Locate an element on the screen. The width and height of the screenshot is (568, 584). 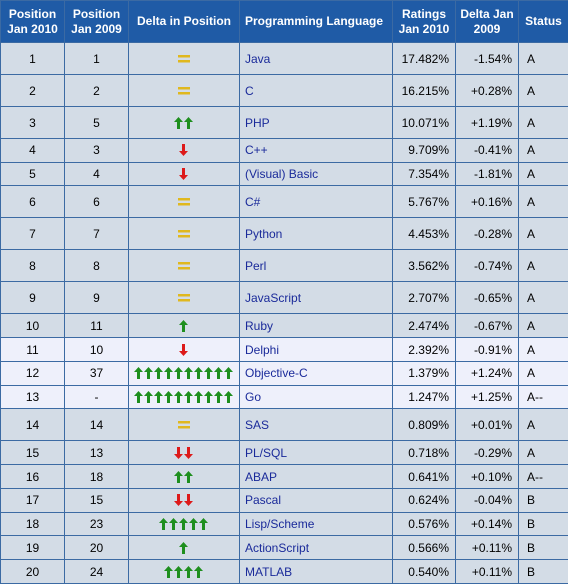
delta-cell: +1.24% is located at coordinates (487, 373).